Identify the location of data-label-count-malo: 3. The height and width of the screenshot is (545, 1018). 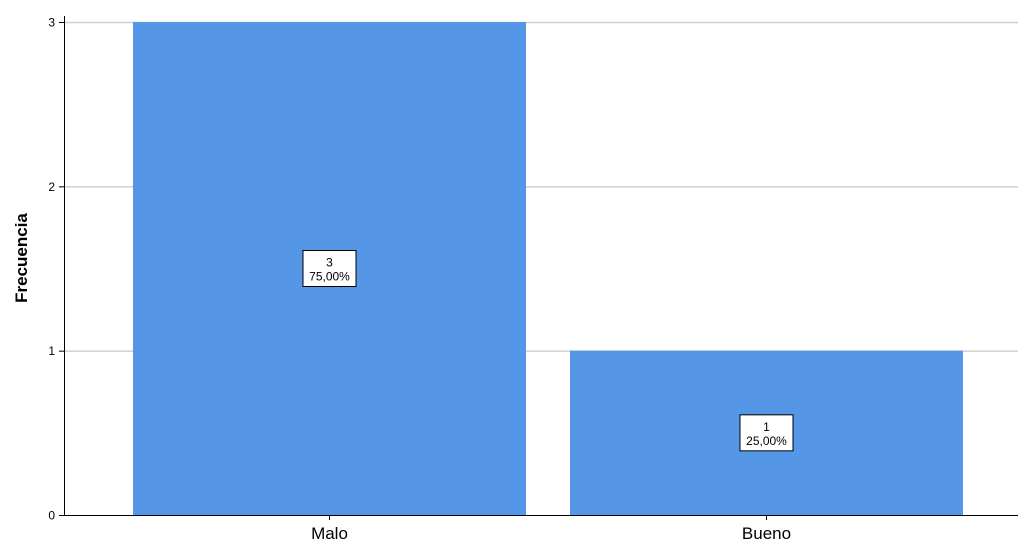
(329, 263).